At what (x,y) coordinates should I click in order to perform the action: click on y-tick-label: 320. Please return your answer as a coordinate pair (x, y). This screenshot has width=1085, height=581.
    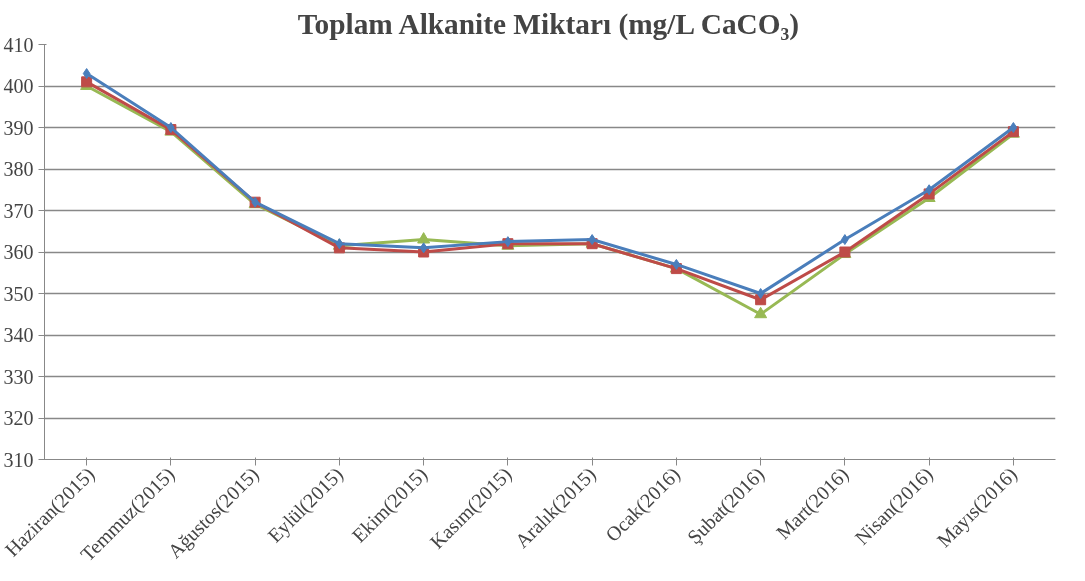
    Looking at the image, I should click on (18, 418).